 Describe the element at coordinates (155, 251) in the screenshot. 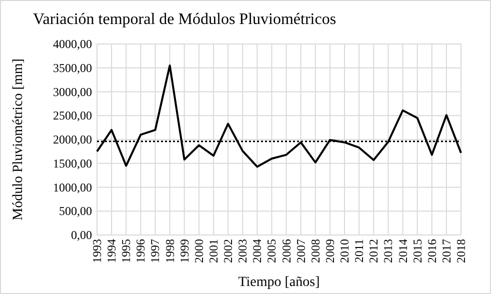

I see `x-tick-label: 1997` at that location.